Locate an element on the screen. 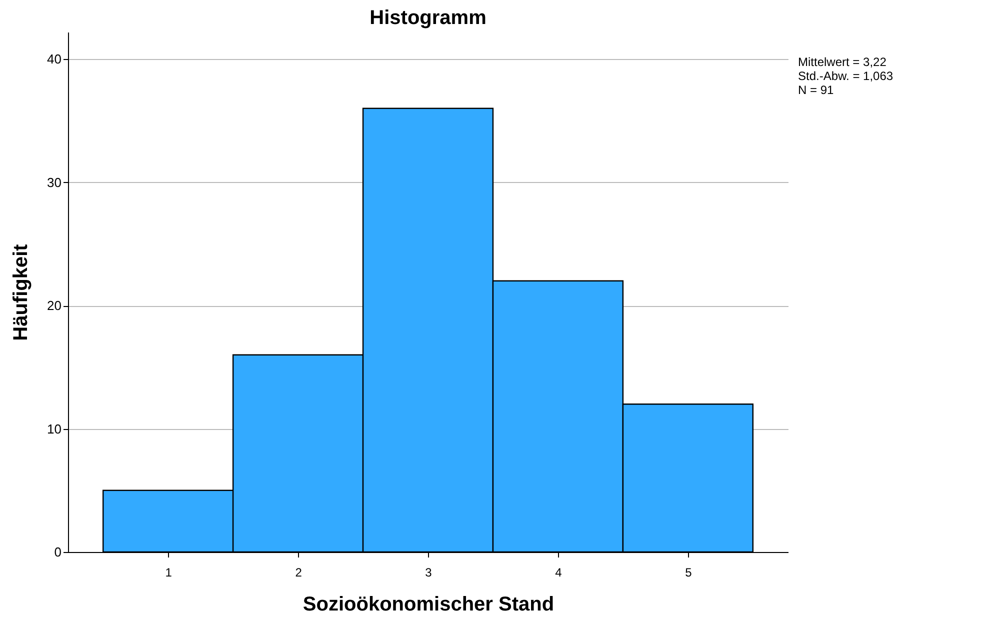 This screenshot has width=983, height=637. y-tick-label: 10 is located at coordinates (54, 428).